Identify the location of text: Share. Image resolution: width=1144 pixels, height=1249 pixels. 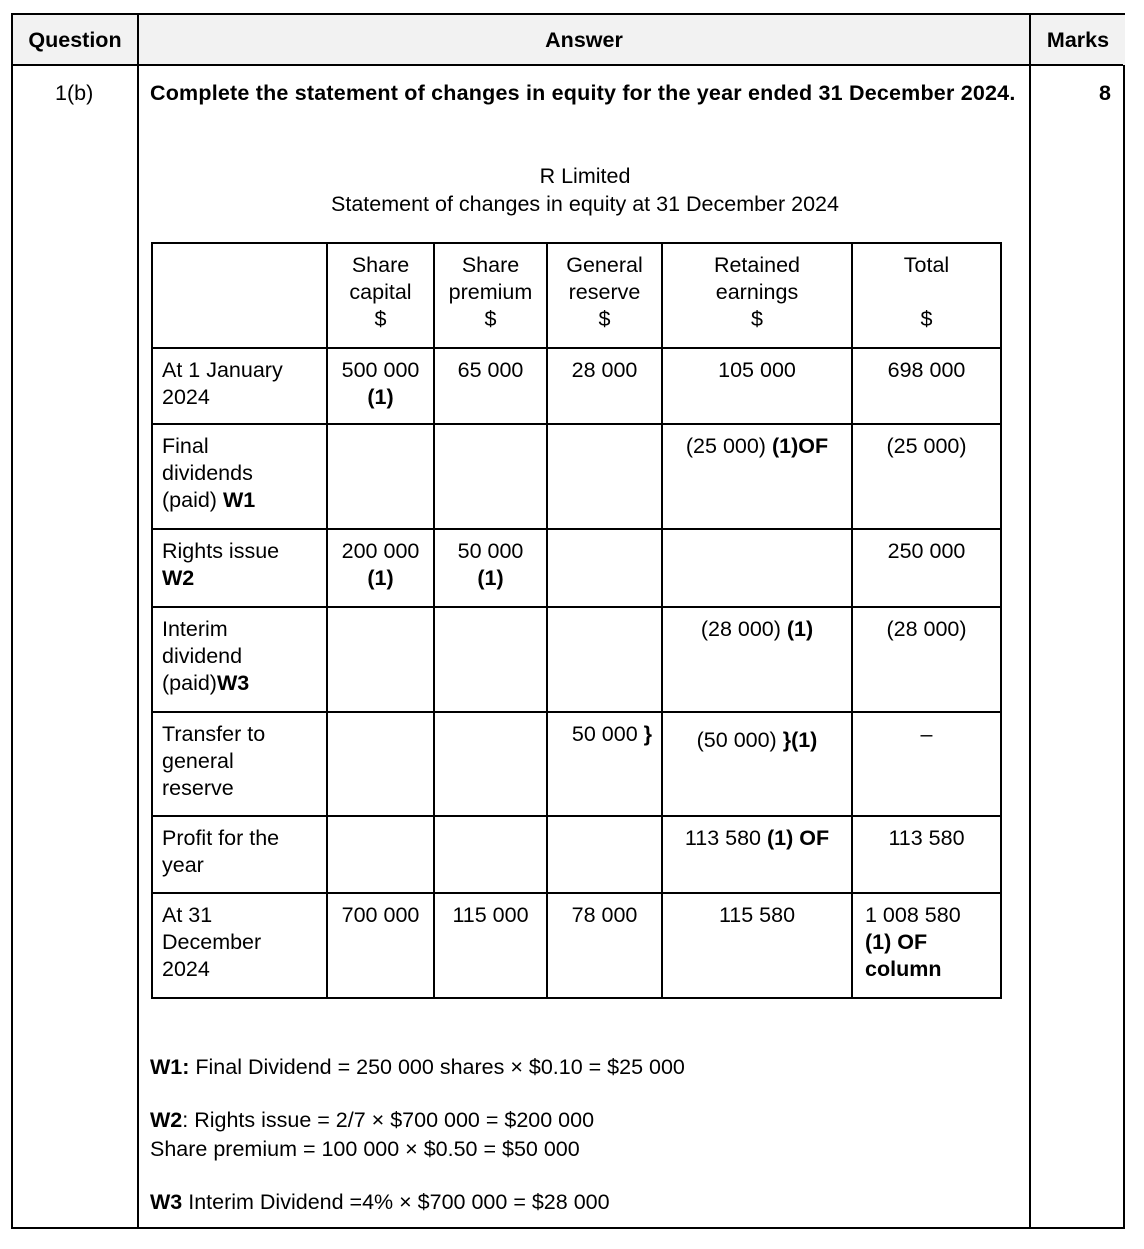
(380, 265).